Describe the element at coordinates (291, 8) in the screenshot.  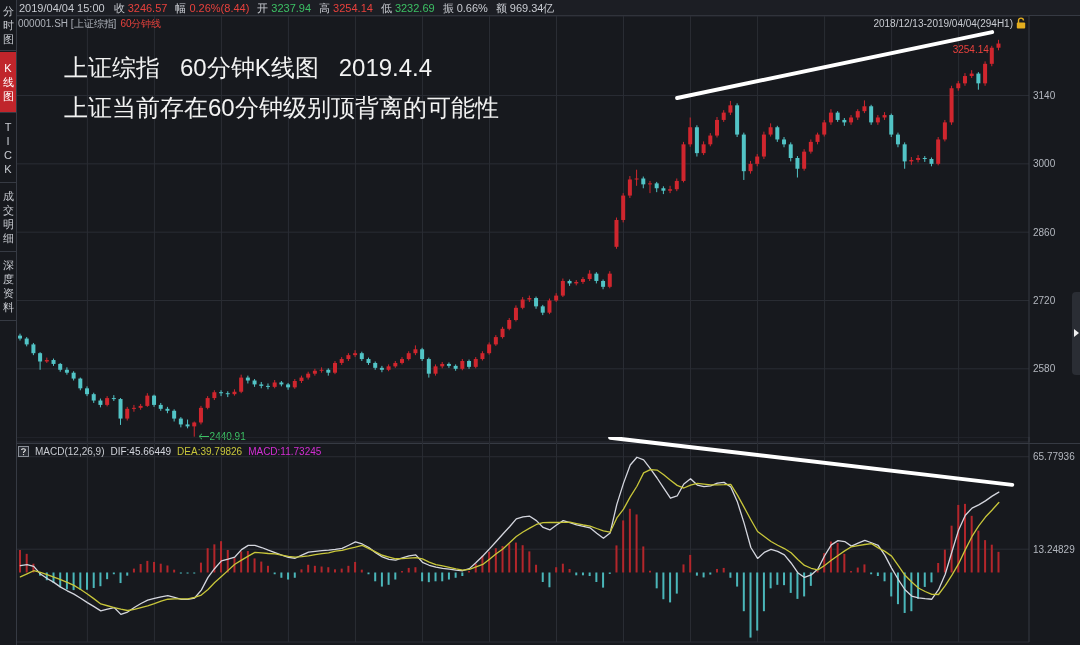
I see `text: 3237.94` at that location.